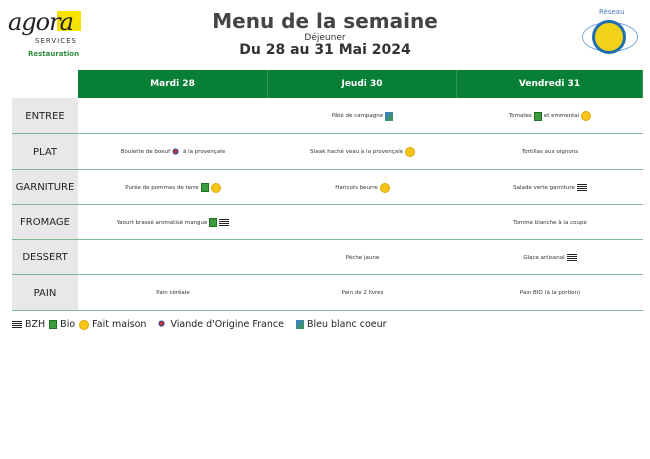 The height and width of the screenshot is (459, 650). Describe the element at coordinates (45, 222) in the screenshot. I see `row-label: FROMAGE` at that location.